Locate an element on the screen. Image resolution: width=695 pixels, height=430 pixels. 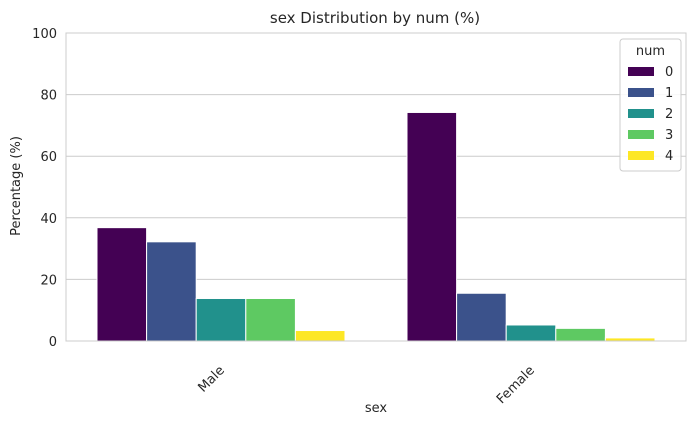
y-tick-label: 20 is located at coordinates (48, 280).